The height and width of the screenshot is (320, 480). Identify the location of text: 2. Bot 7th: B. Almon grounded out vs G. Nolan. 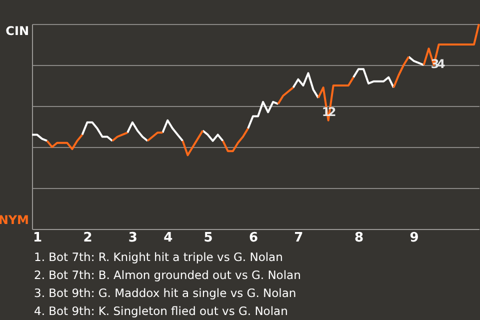
(167, 275).